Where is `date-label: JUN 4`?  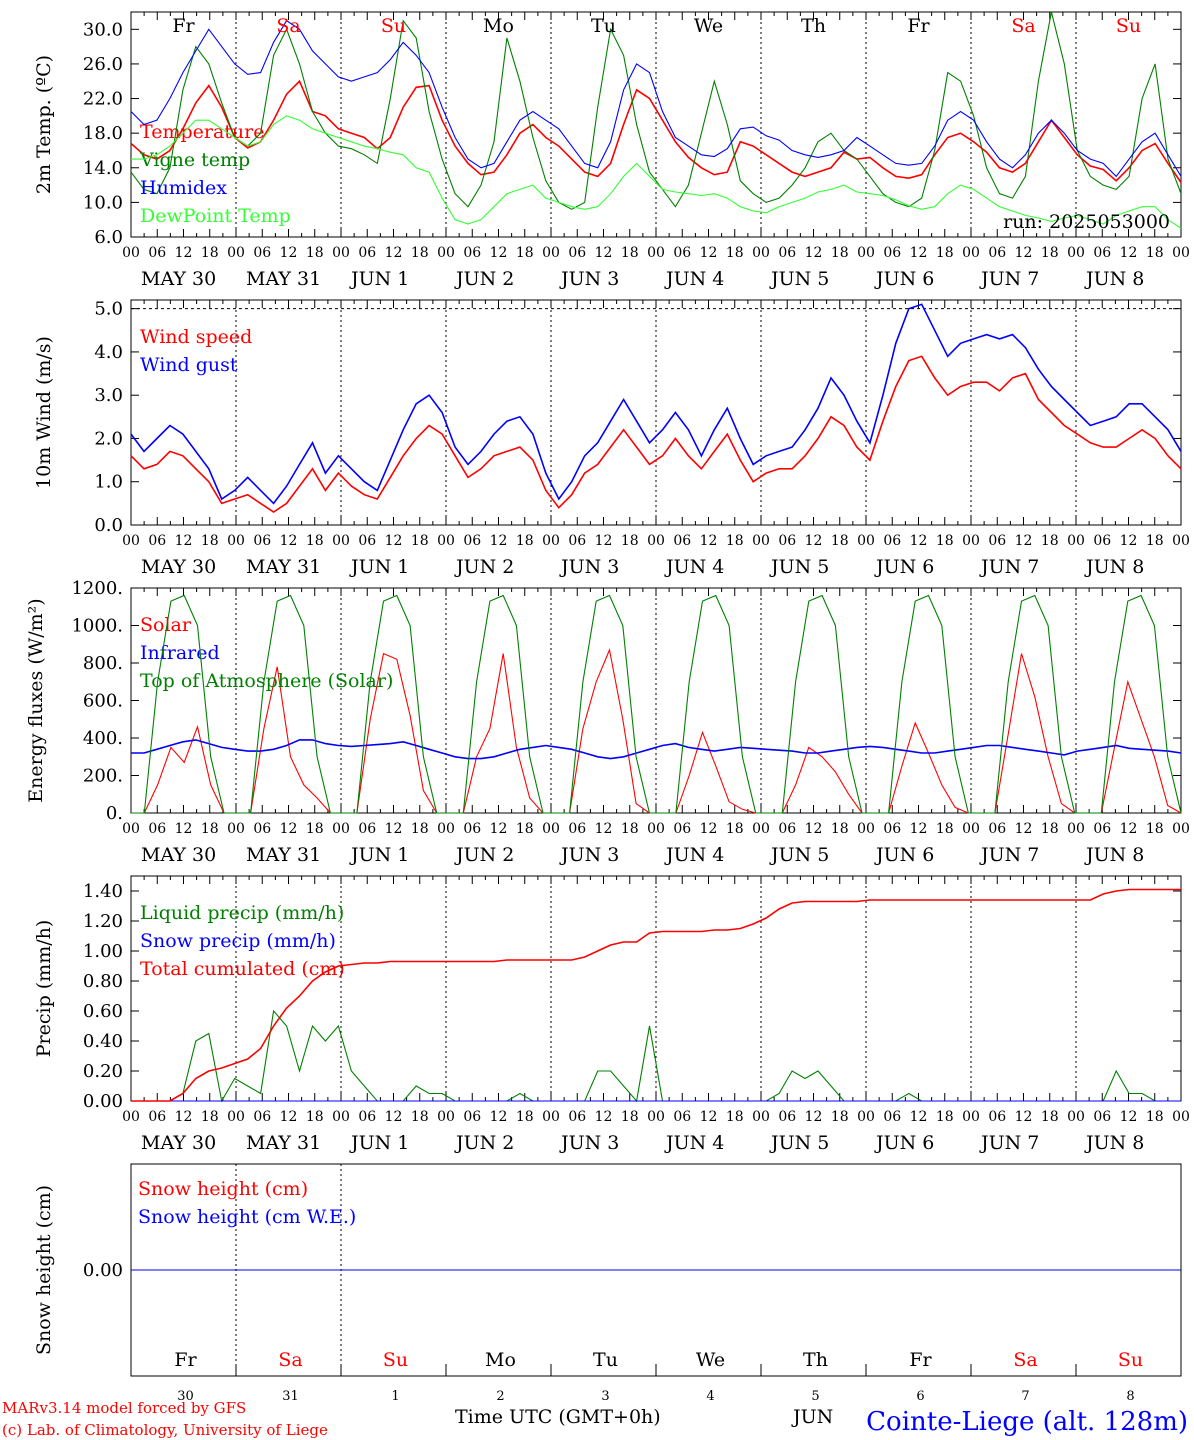
date-label: JUN 4 is located at coordinates (694, 1143).